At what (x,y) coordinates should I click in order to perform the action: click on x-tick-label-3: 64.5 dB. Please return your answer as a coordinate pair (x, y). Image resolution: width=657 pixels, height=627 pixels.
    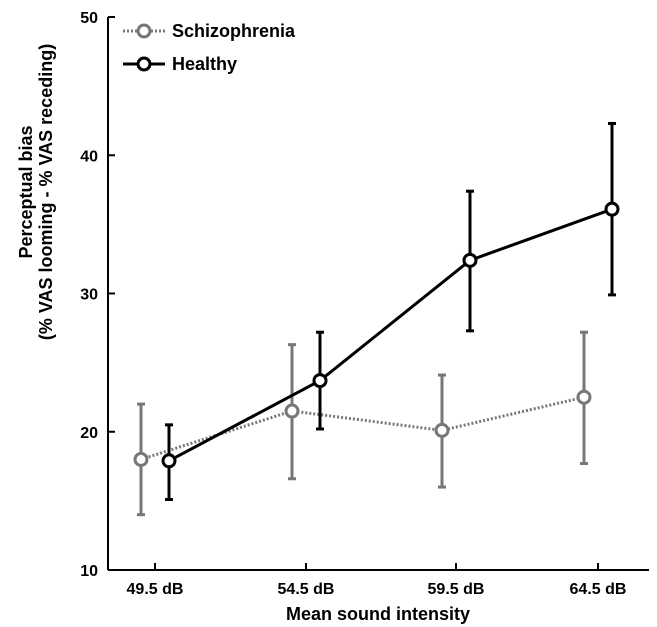
    Looking at the image, I should click on (598, 589).